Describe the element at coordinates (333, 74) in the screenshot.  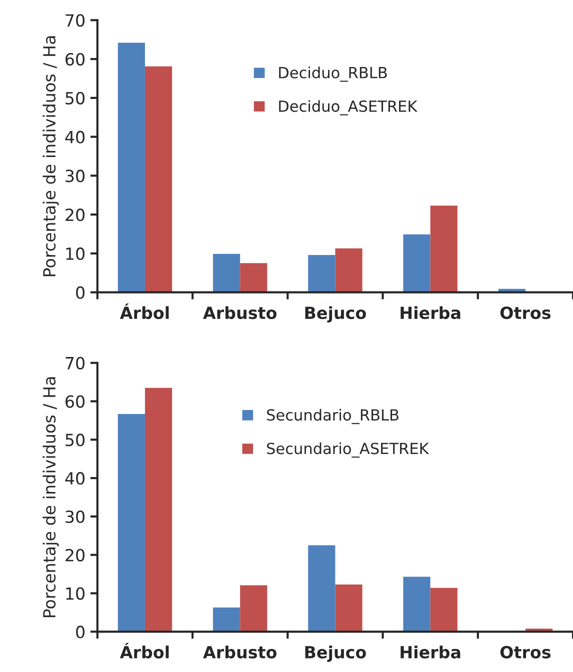
I see `legend-label: Deciduo_RBLB` at that location.